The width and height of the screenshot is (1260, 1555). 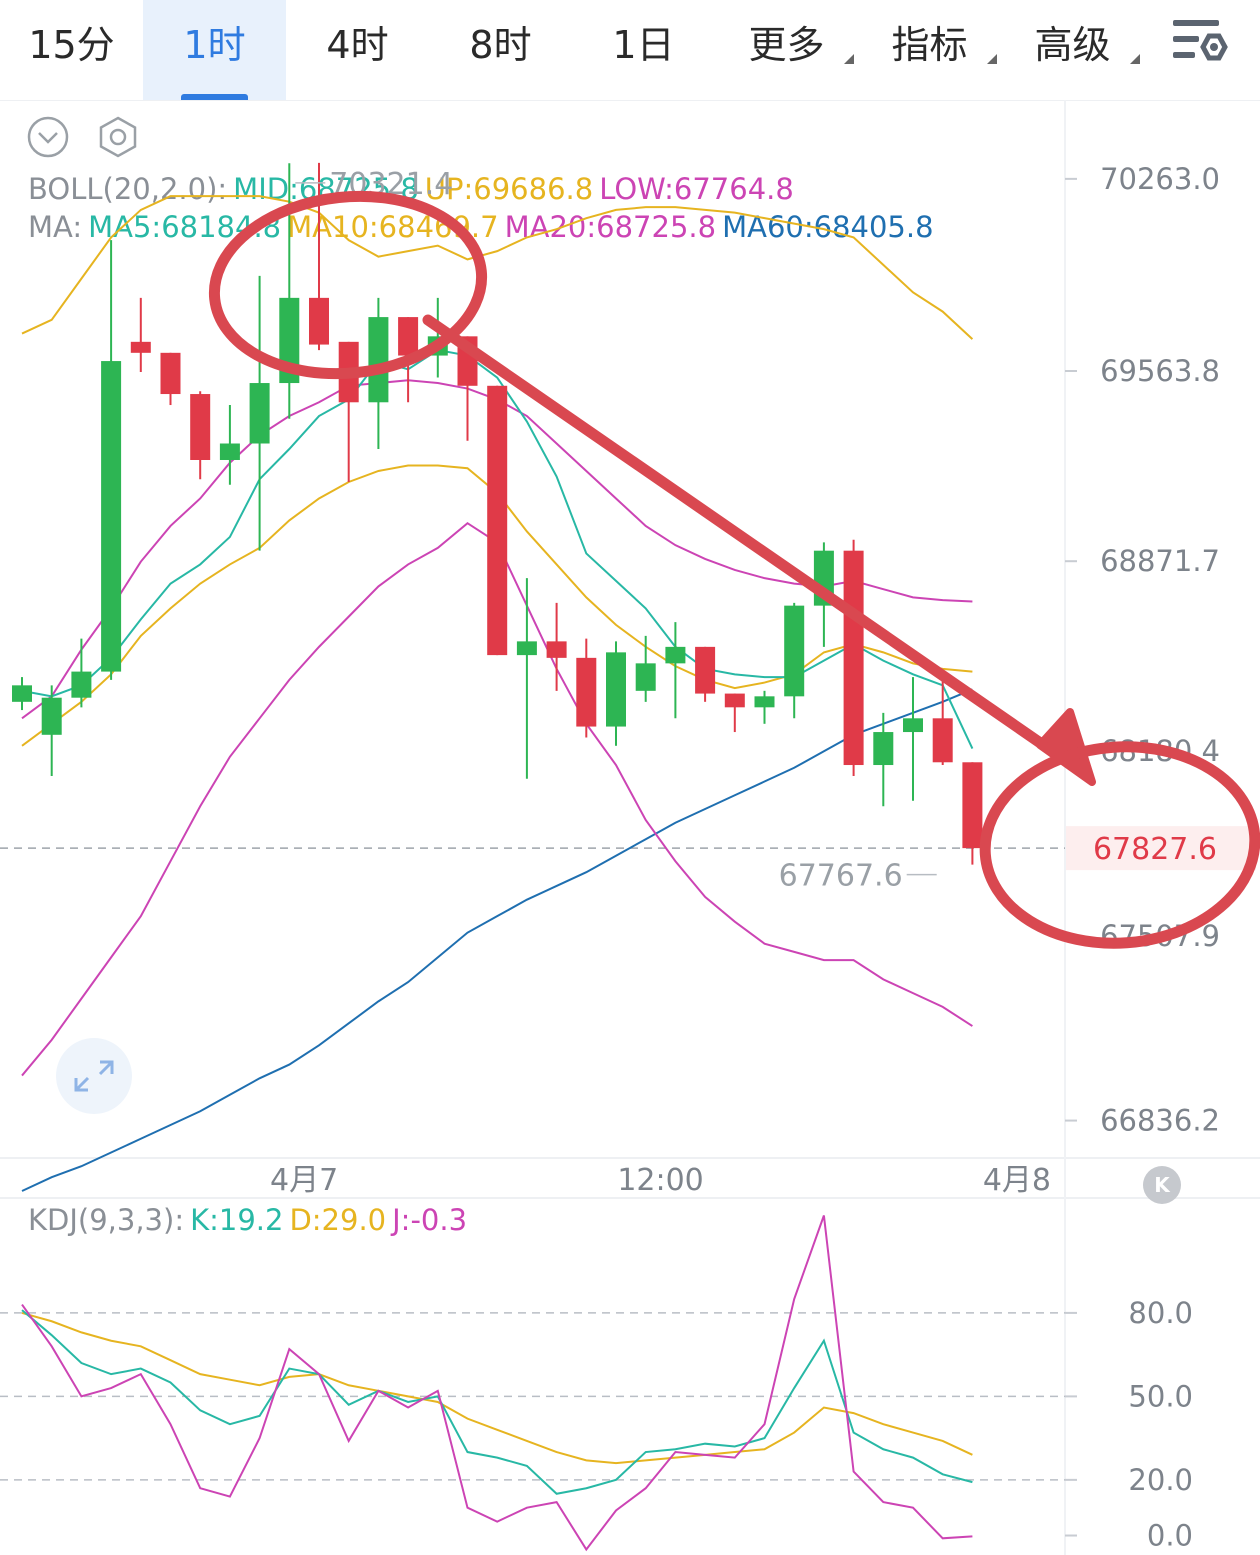 I want to click on indicator-settings-button, so click(x=117, y=136).